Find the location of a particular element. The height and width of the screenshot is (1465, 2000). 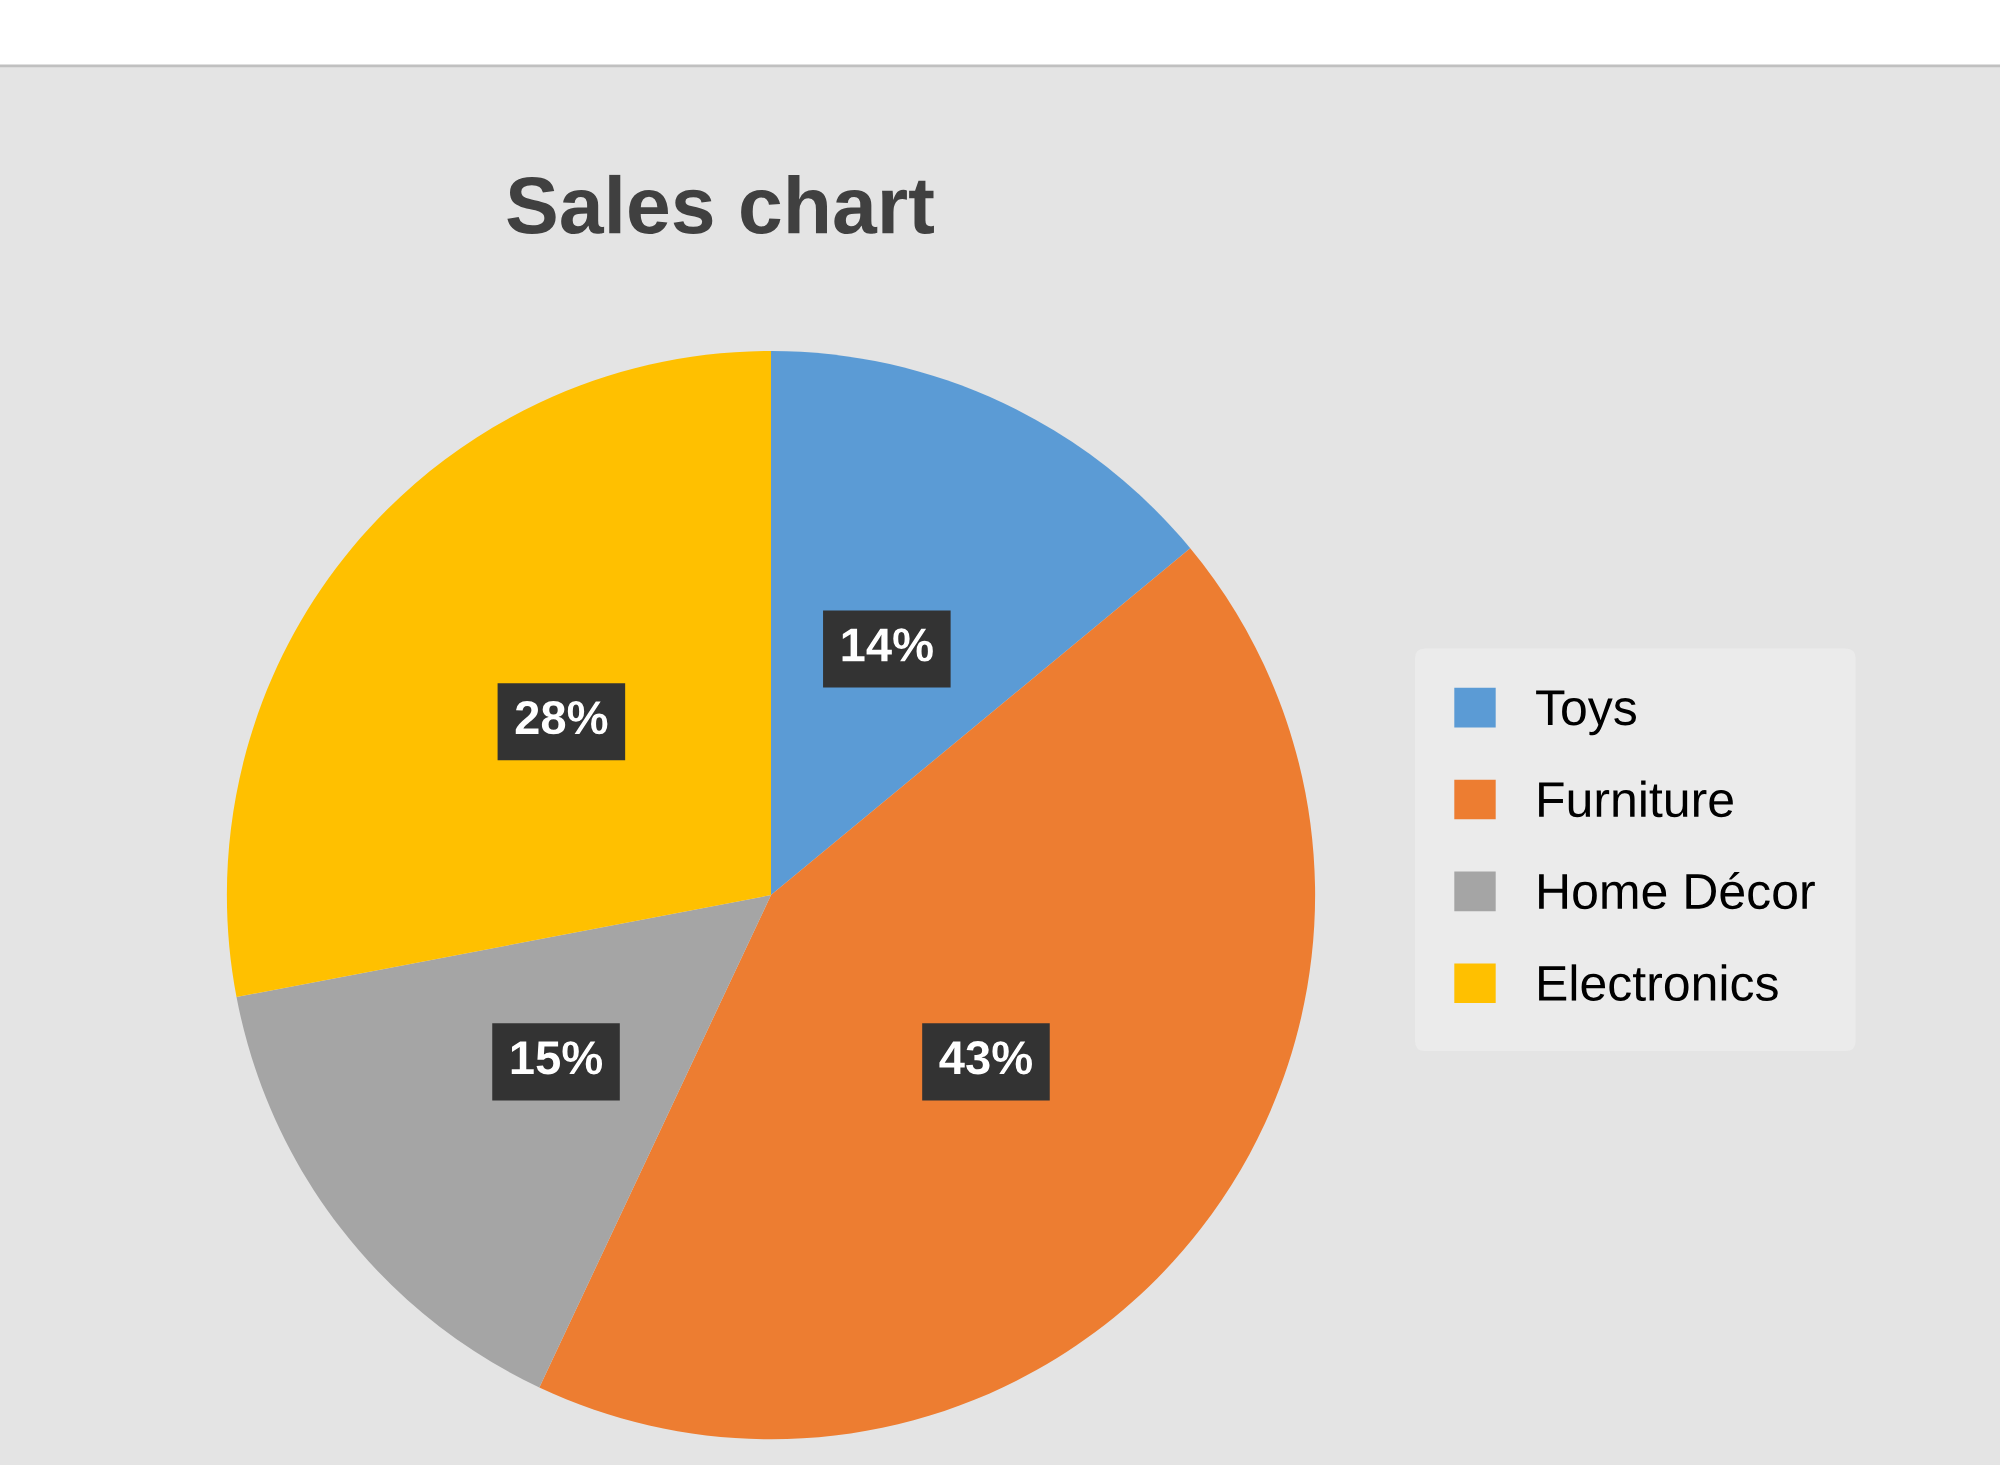

data-label: 28% is located at coordinates (561, 717).